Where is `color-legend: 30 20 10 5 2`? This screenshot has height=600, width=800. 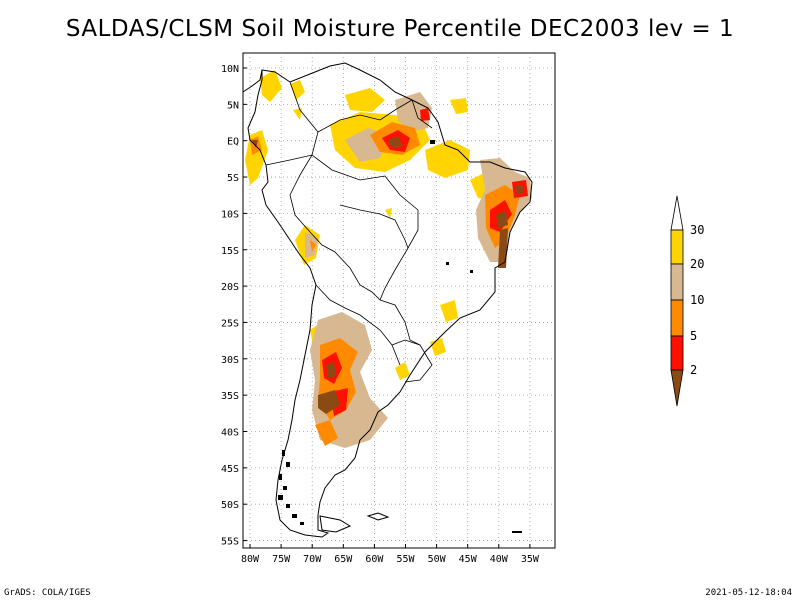
color-legend: 30 20 10 5 2 is located at coordinates (687, 301).